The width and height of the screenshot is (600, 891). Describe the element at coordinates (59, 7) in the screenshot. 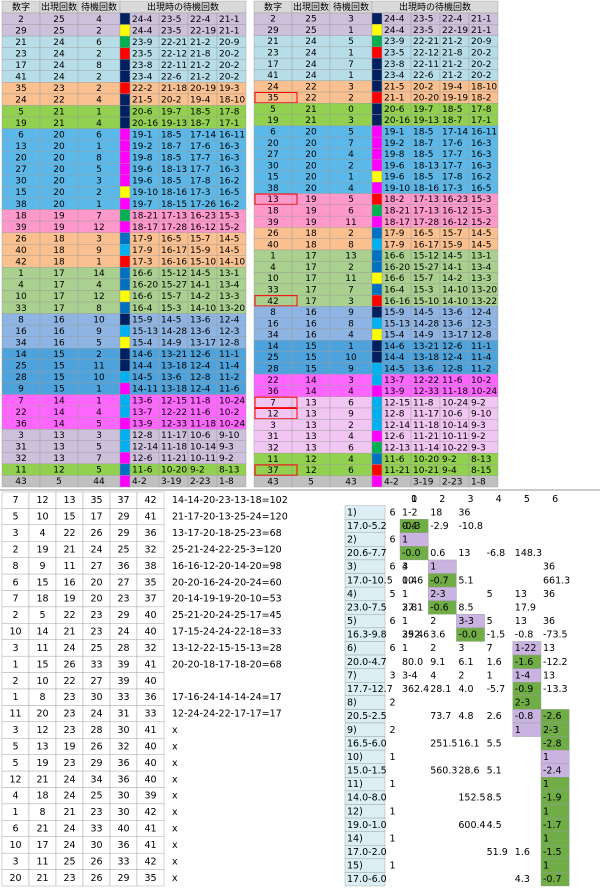

I see `cell-text: 出現回数` at that location.